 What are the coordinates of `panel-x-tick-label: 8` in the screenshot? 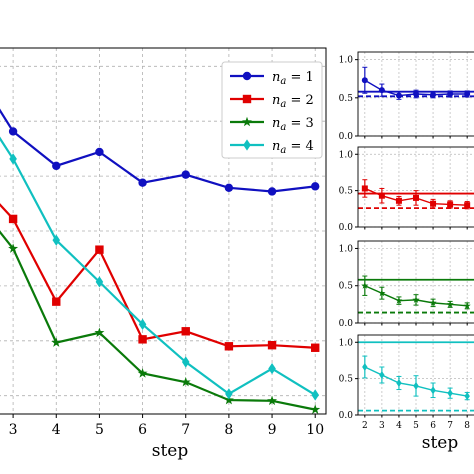 It's located at (467, 426).